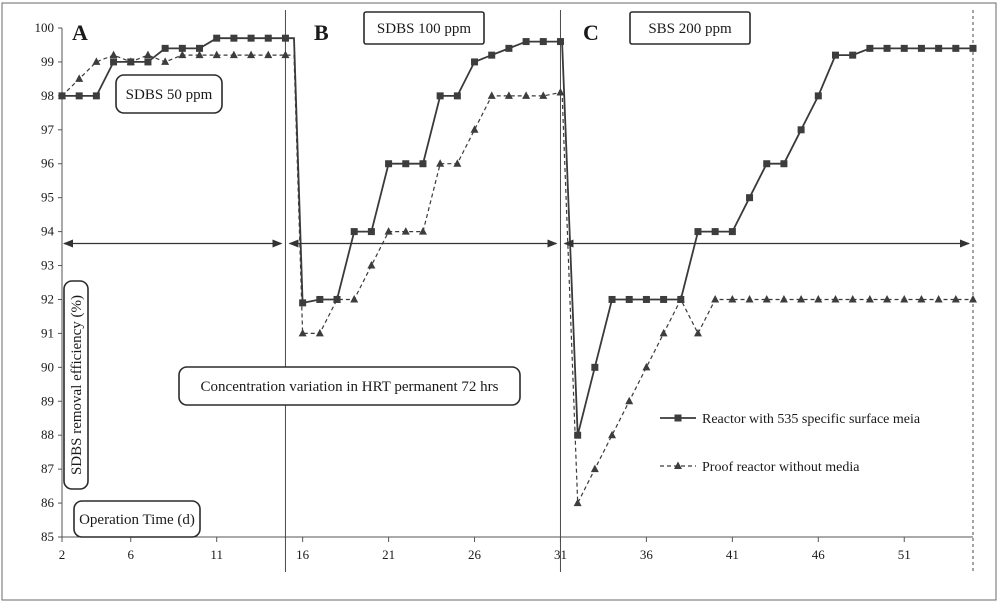  I want to click on hrt-annotation-box, so click(349, 386).